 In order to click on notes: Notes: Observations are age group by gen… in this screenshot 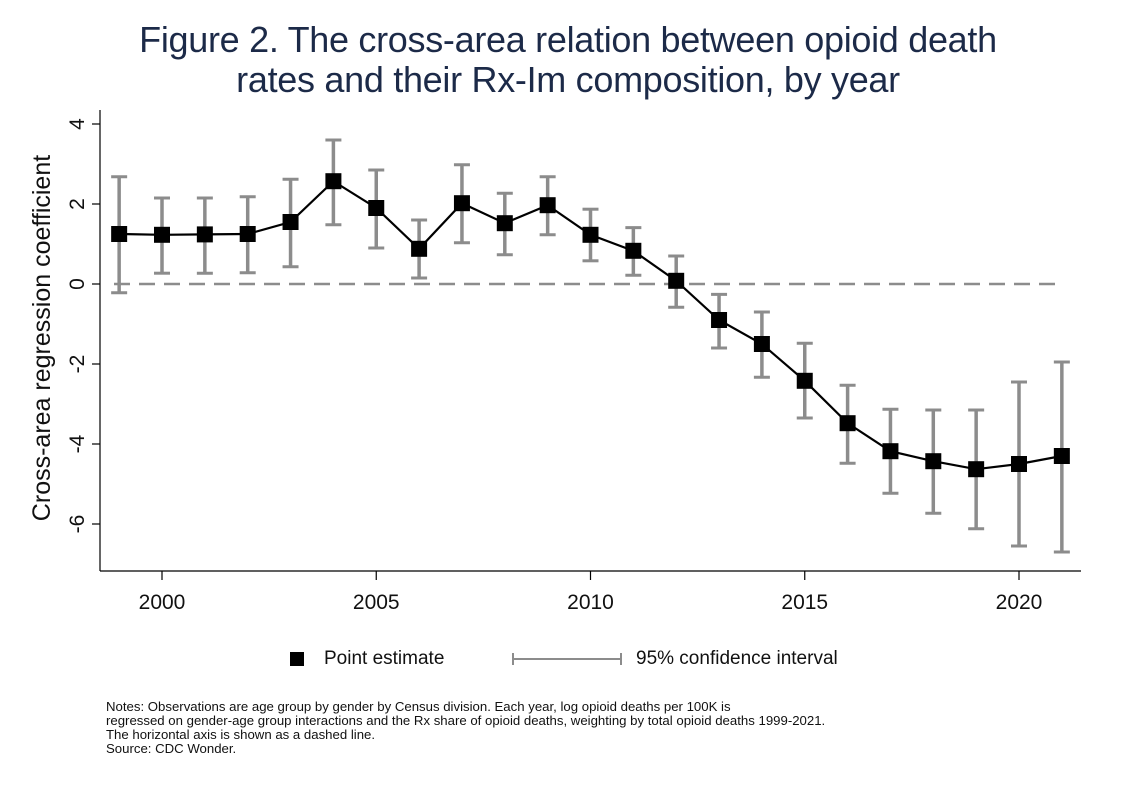, I will do `click(465, 728)`.